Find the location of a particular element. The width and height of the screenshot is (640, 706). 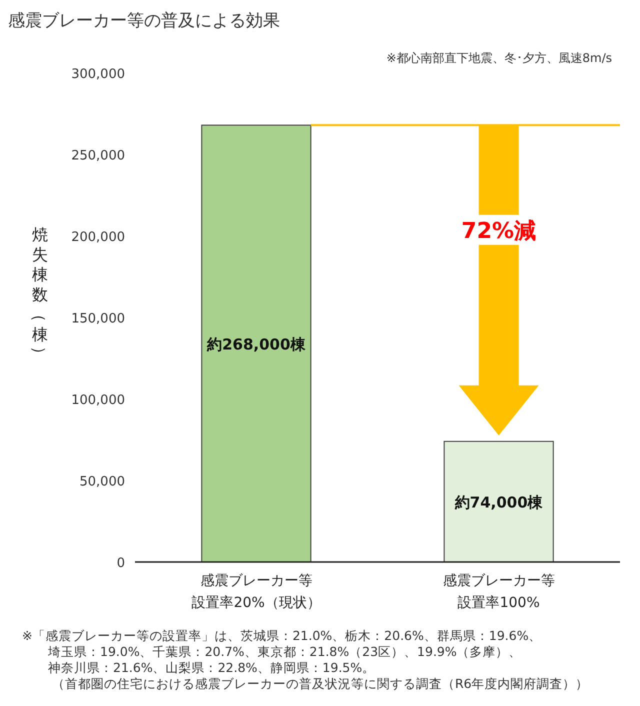

y-tick-label: 0 is located at coordinates (120, 563).